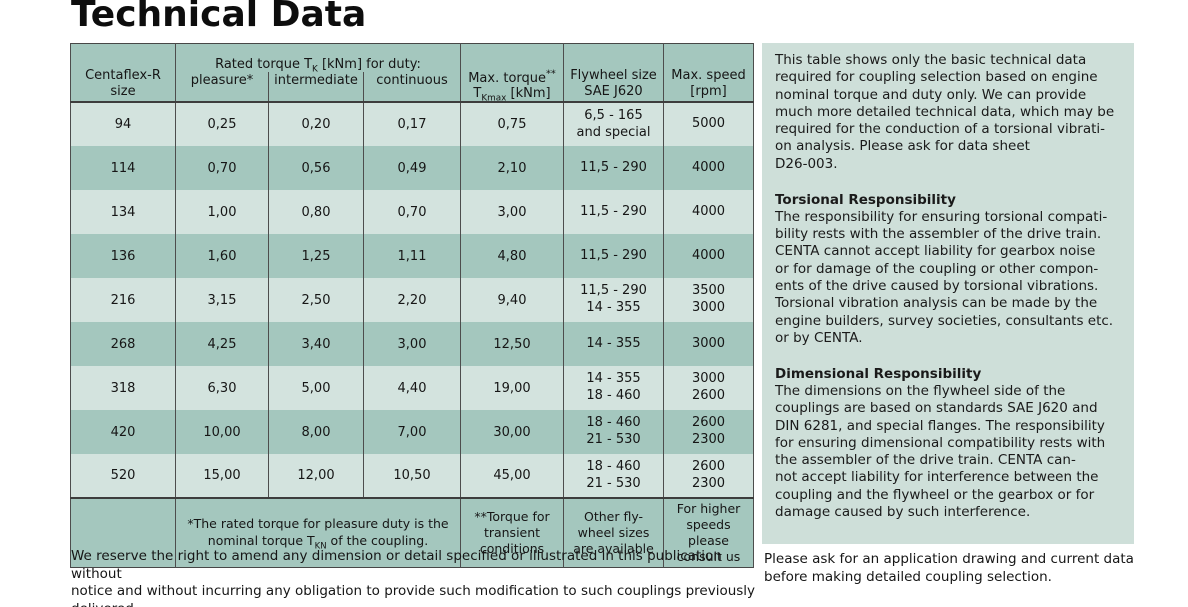 The width and height of the screenshot is (1188, 607). What do you see at coordinates (878, 374) in the screenshot?
I see `dimensional-heading: Dimensional Responsibility` at bounding box center [878, 374].